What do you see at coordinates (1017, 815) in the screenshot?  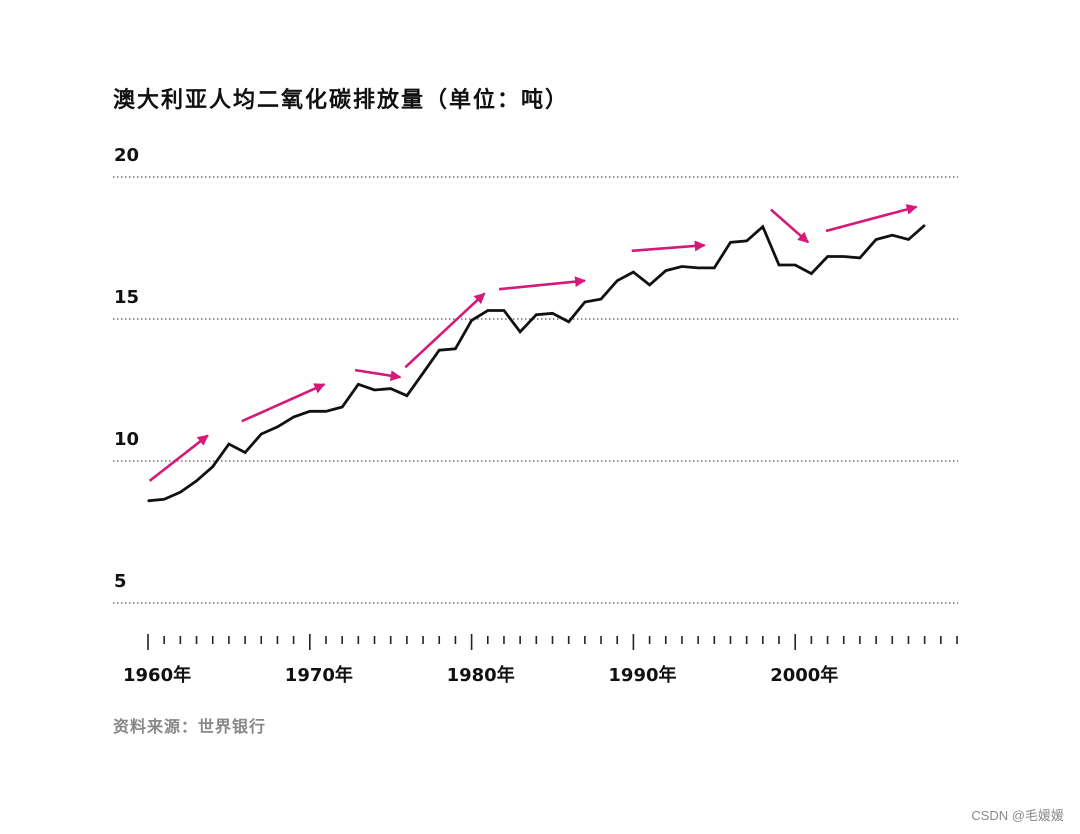 I see `watermark: CSDN @毛媛媛` at bounding box center [1017, 815].